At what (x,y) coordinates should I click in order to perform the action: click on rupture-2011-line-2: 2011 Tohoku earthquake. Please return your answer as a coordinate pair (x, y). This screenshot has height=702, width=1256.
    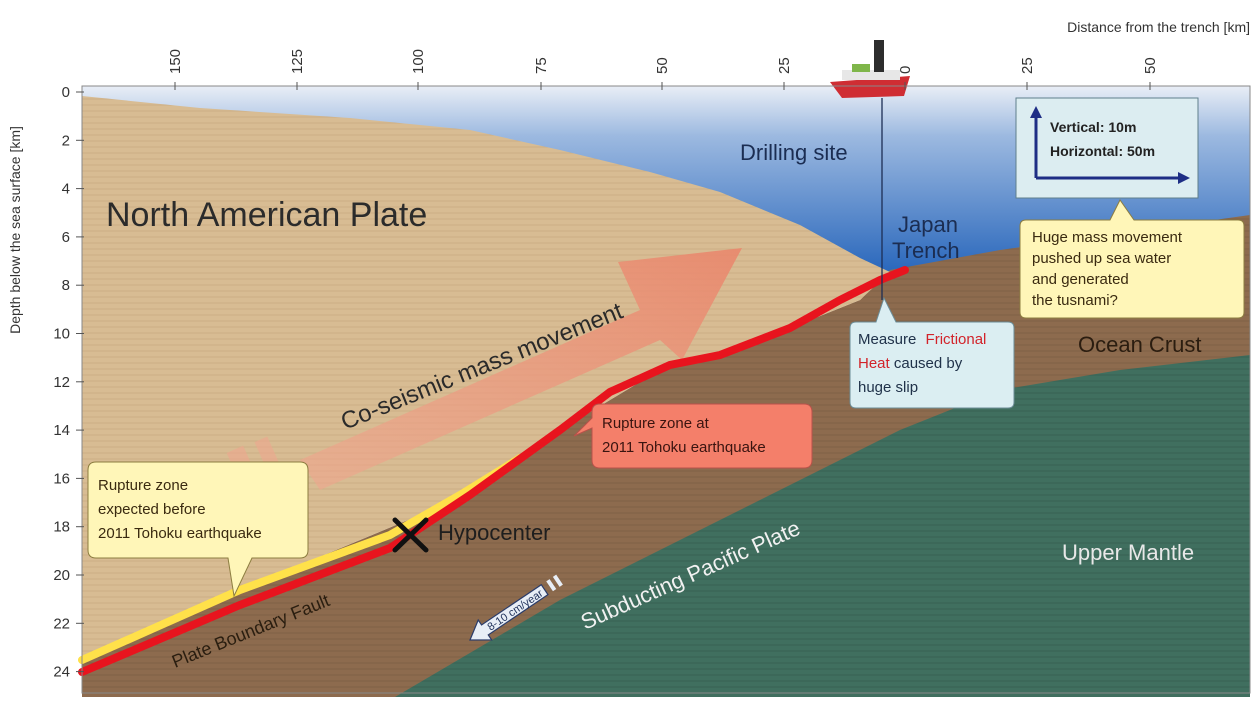
    Looking at the image, I should click on (684, 447).